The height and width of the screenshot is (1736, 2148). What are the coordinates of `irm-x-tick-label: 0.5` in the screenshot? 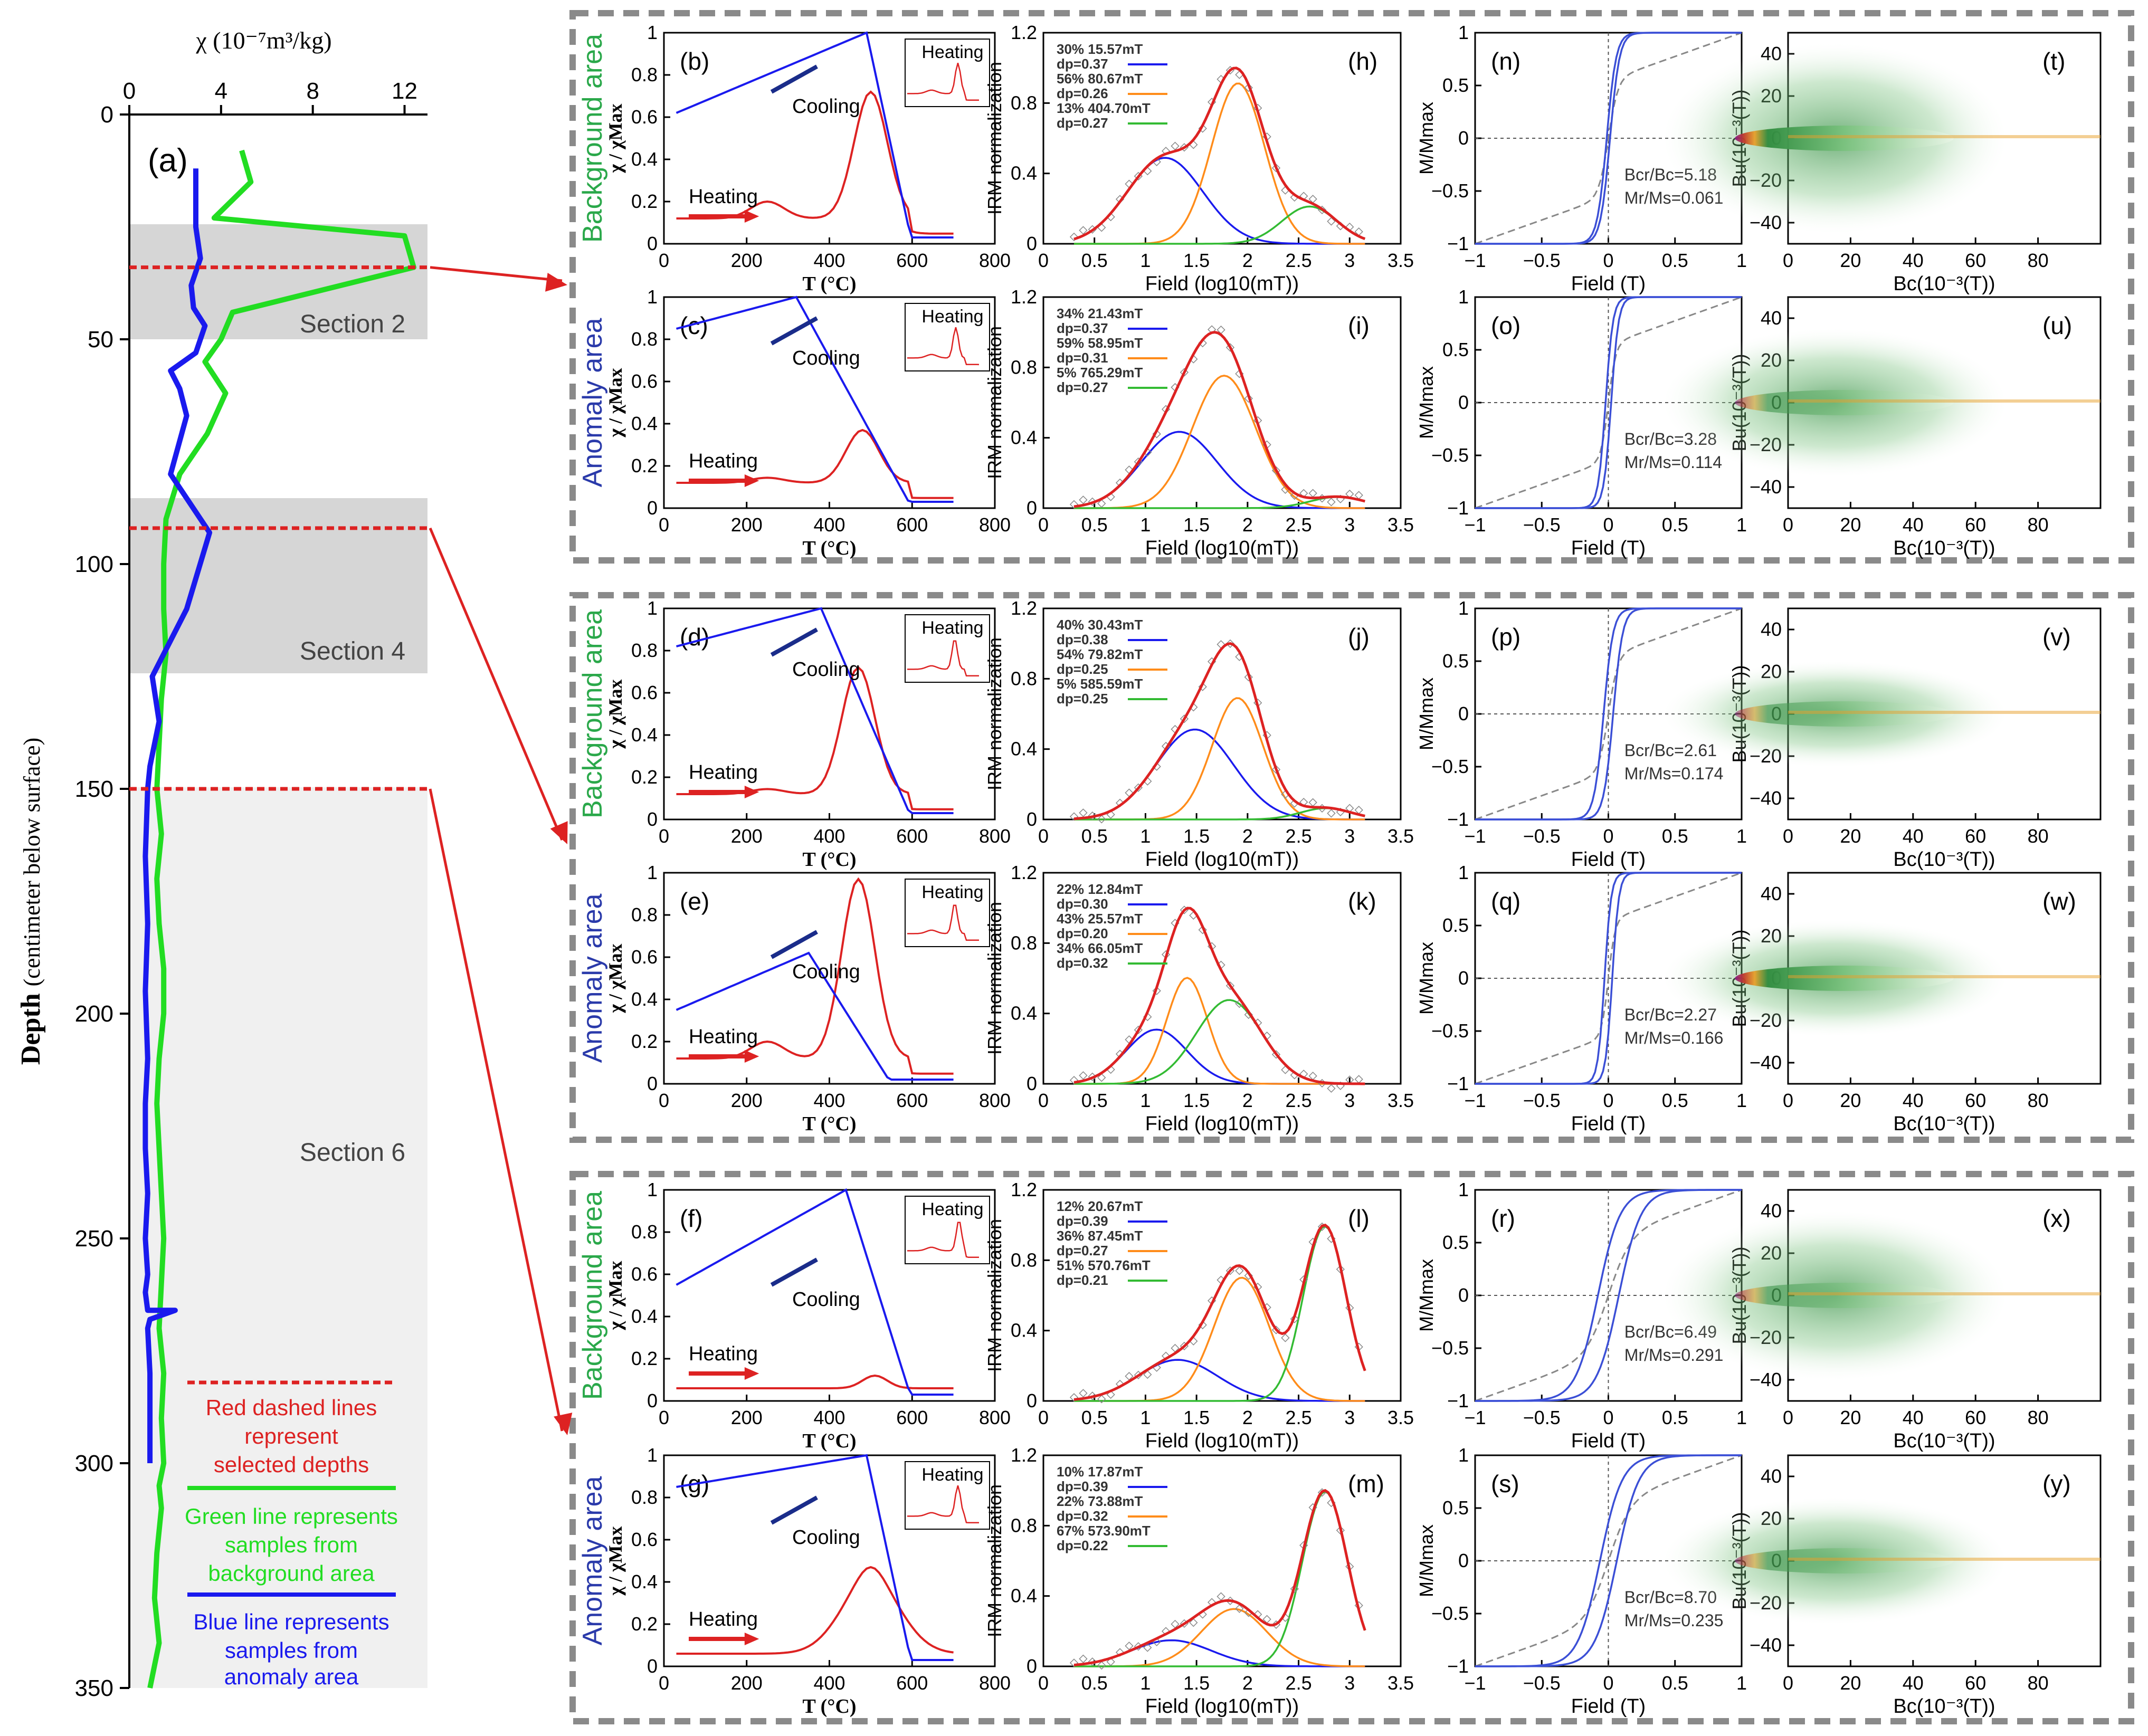 It's located at (1094, 1417).